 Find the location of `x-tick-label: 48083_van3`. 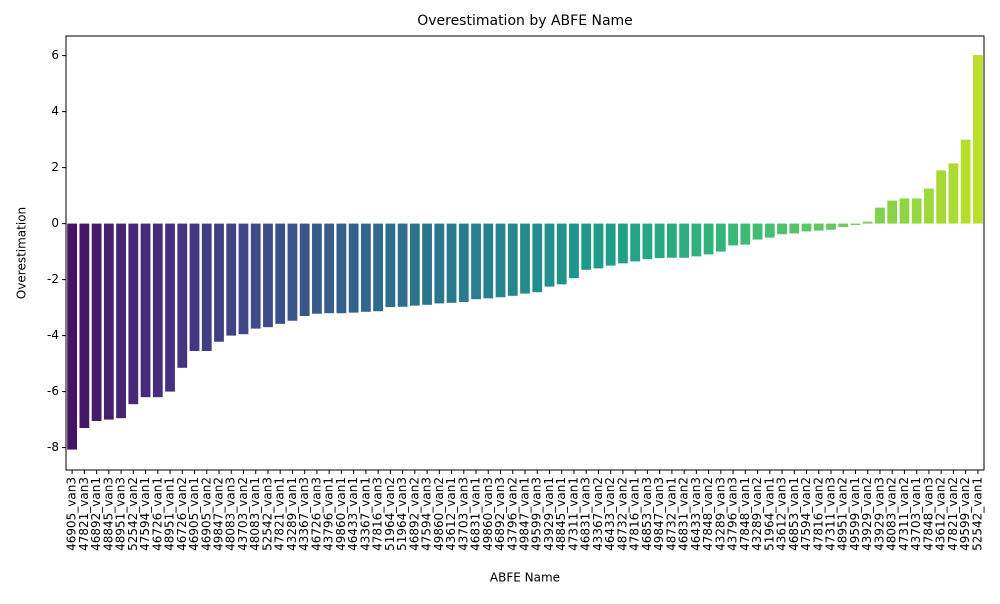

x-tick-label: 48083_van3 is located at coordinates (231, 514).